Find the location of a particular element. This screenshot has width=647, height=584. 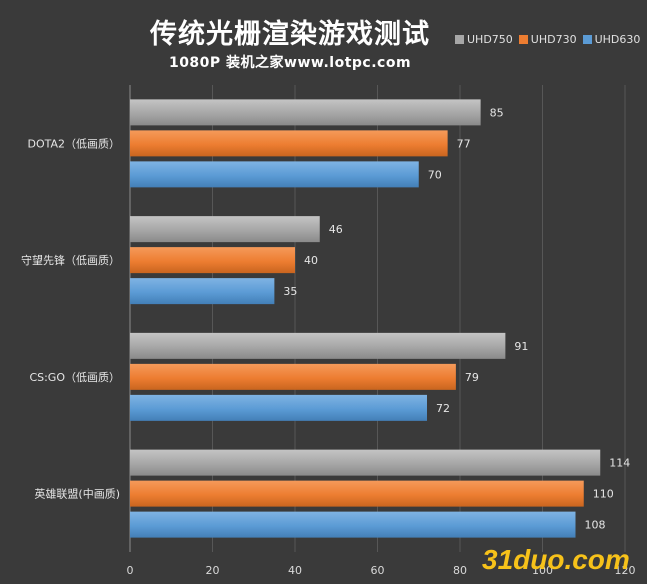

watermark: 31duo.com is located at coordinates (556, 559).